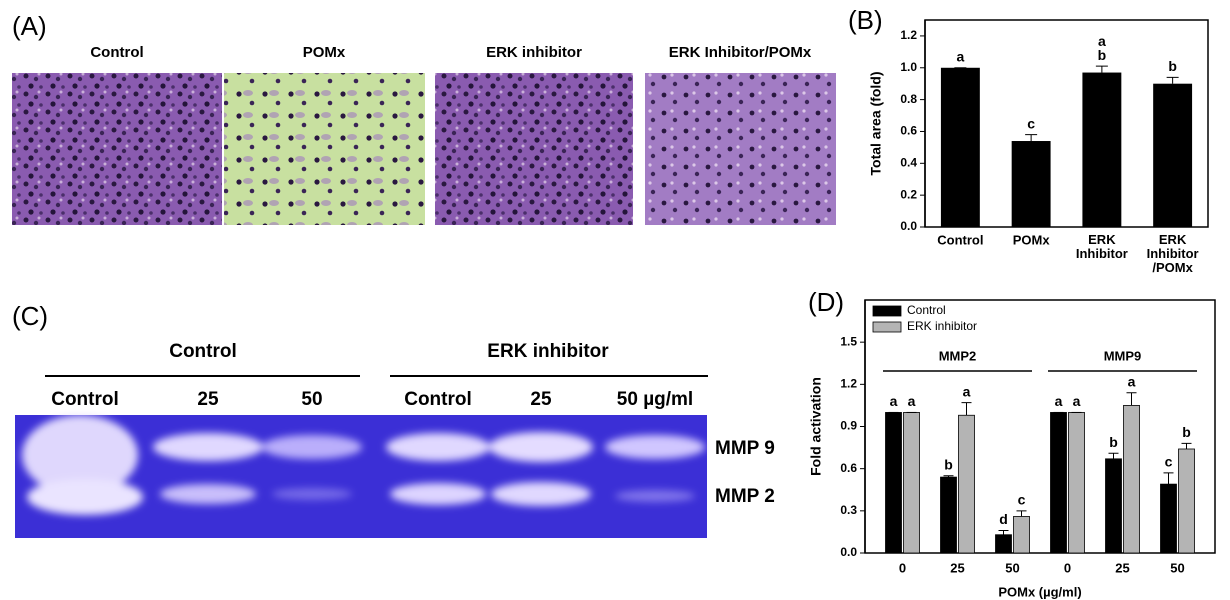  I want to click on legend-label: Control, so click(926, 310).